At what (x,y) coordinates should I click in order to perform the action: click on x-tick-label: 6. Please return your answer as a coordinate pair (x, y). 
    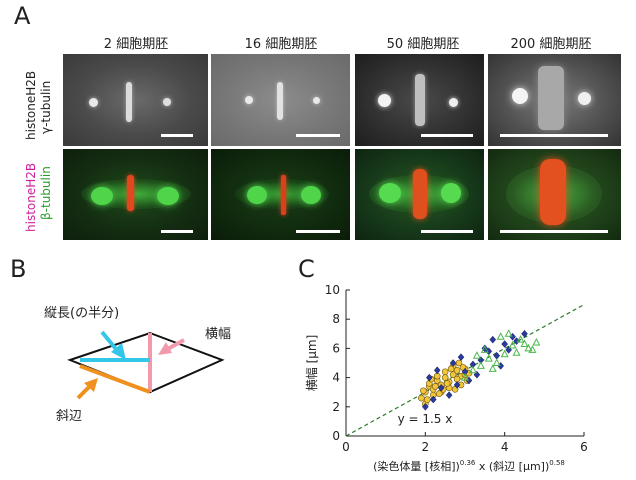
    Looking at the image, I should click on (584, 447).